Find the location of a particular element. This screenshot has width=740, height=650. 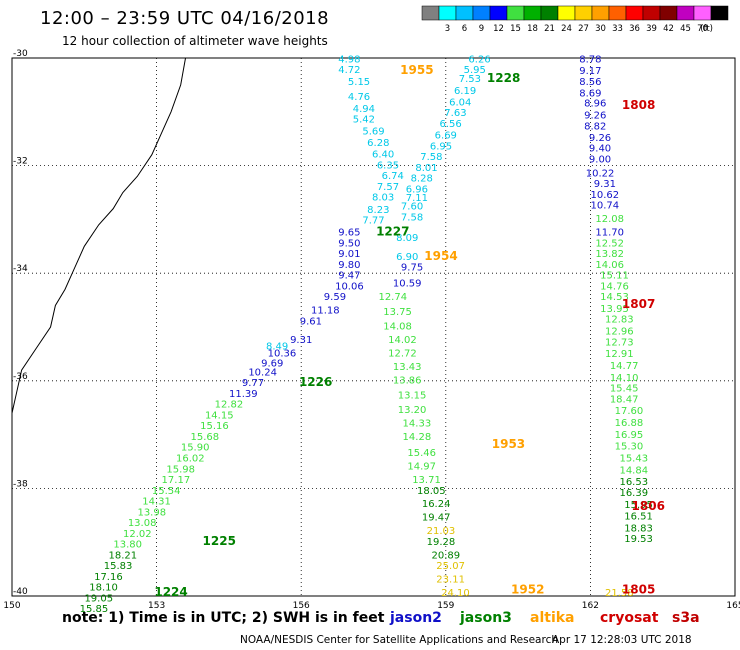

swh-value: 9.61 is located at coordinates (311, 321).